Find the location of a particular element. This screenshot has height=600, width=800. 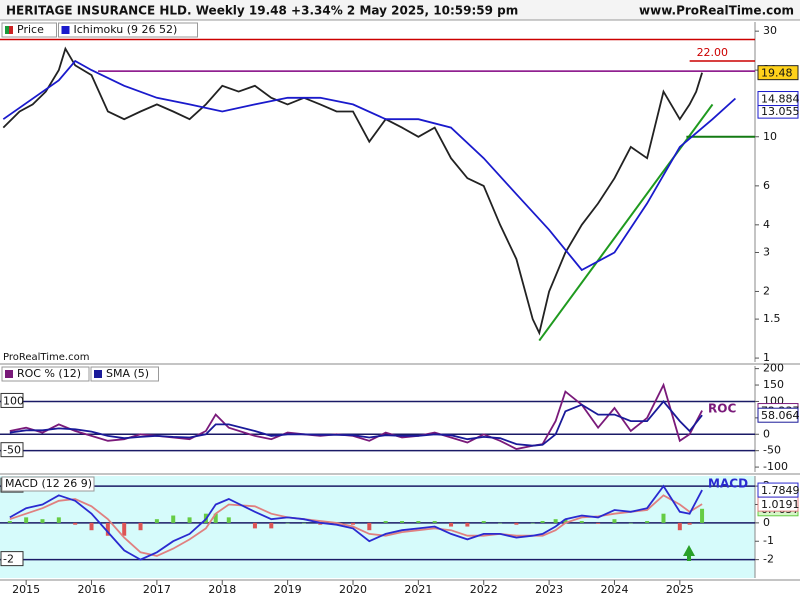

y-tick-label: 10 is located at coordinates (770, 136).